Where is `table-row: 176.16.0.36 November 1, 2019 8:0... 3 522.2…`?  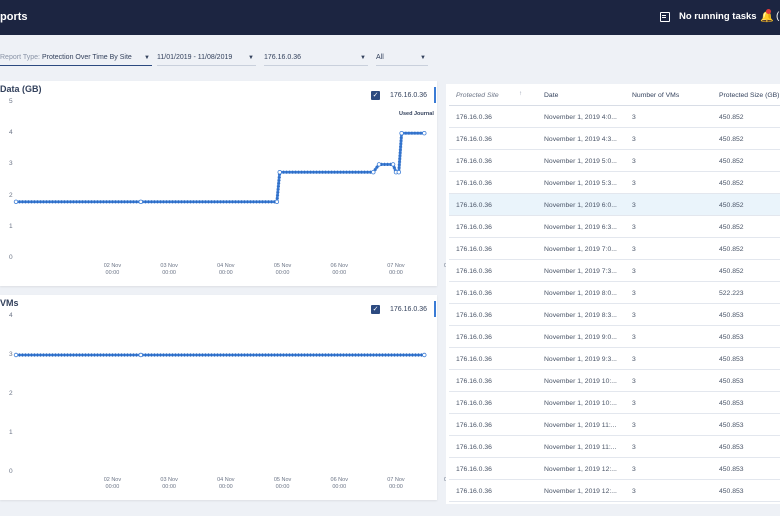 table-row: 176.16.0.36 November 1, 2019 8:0... 3 522.2… is located at coordinates (614, 293).